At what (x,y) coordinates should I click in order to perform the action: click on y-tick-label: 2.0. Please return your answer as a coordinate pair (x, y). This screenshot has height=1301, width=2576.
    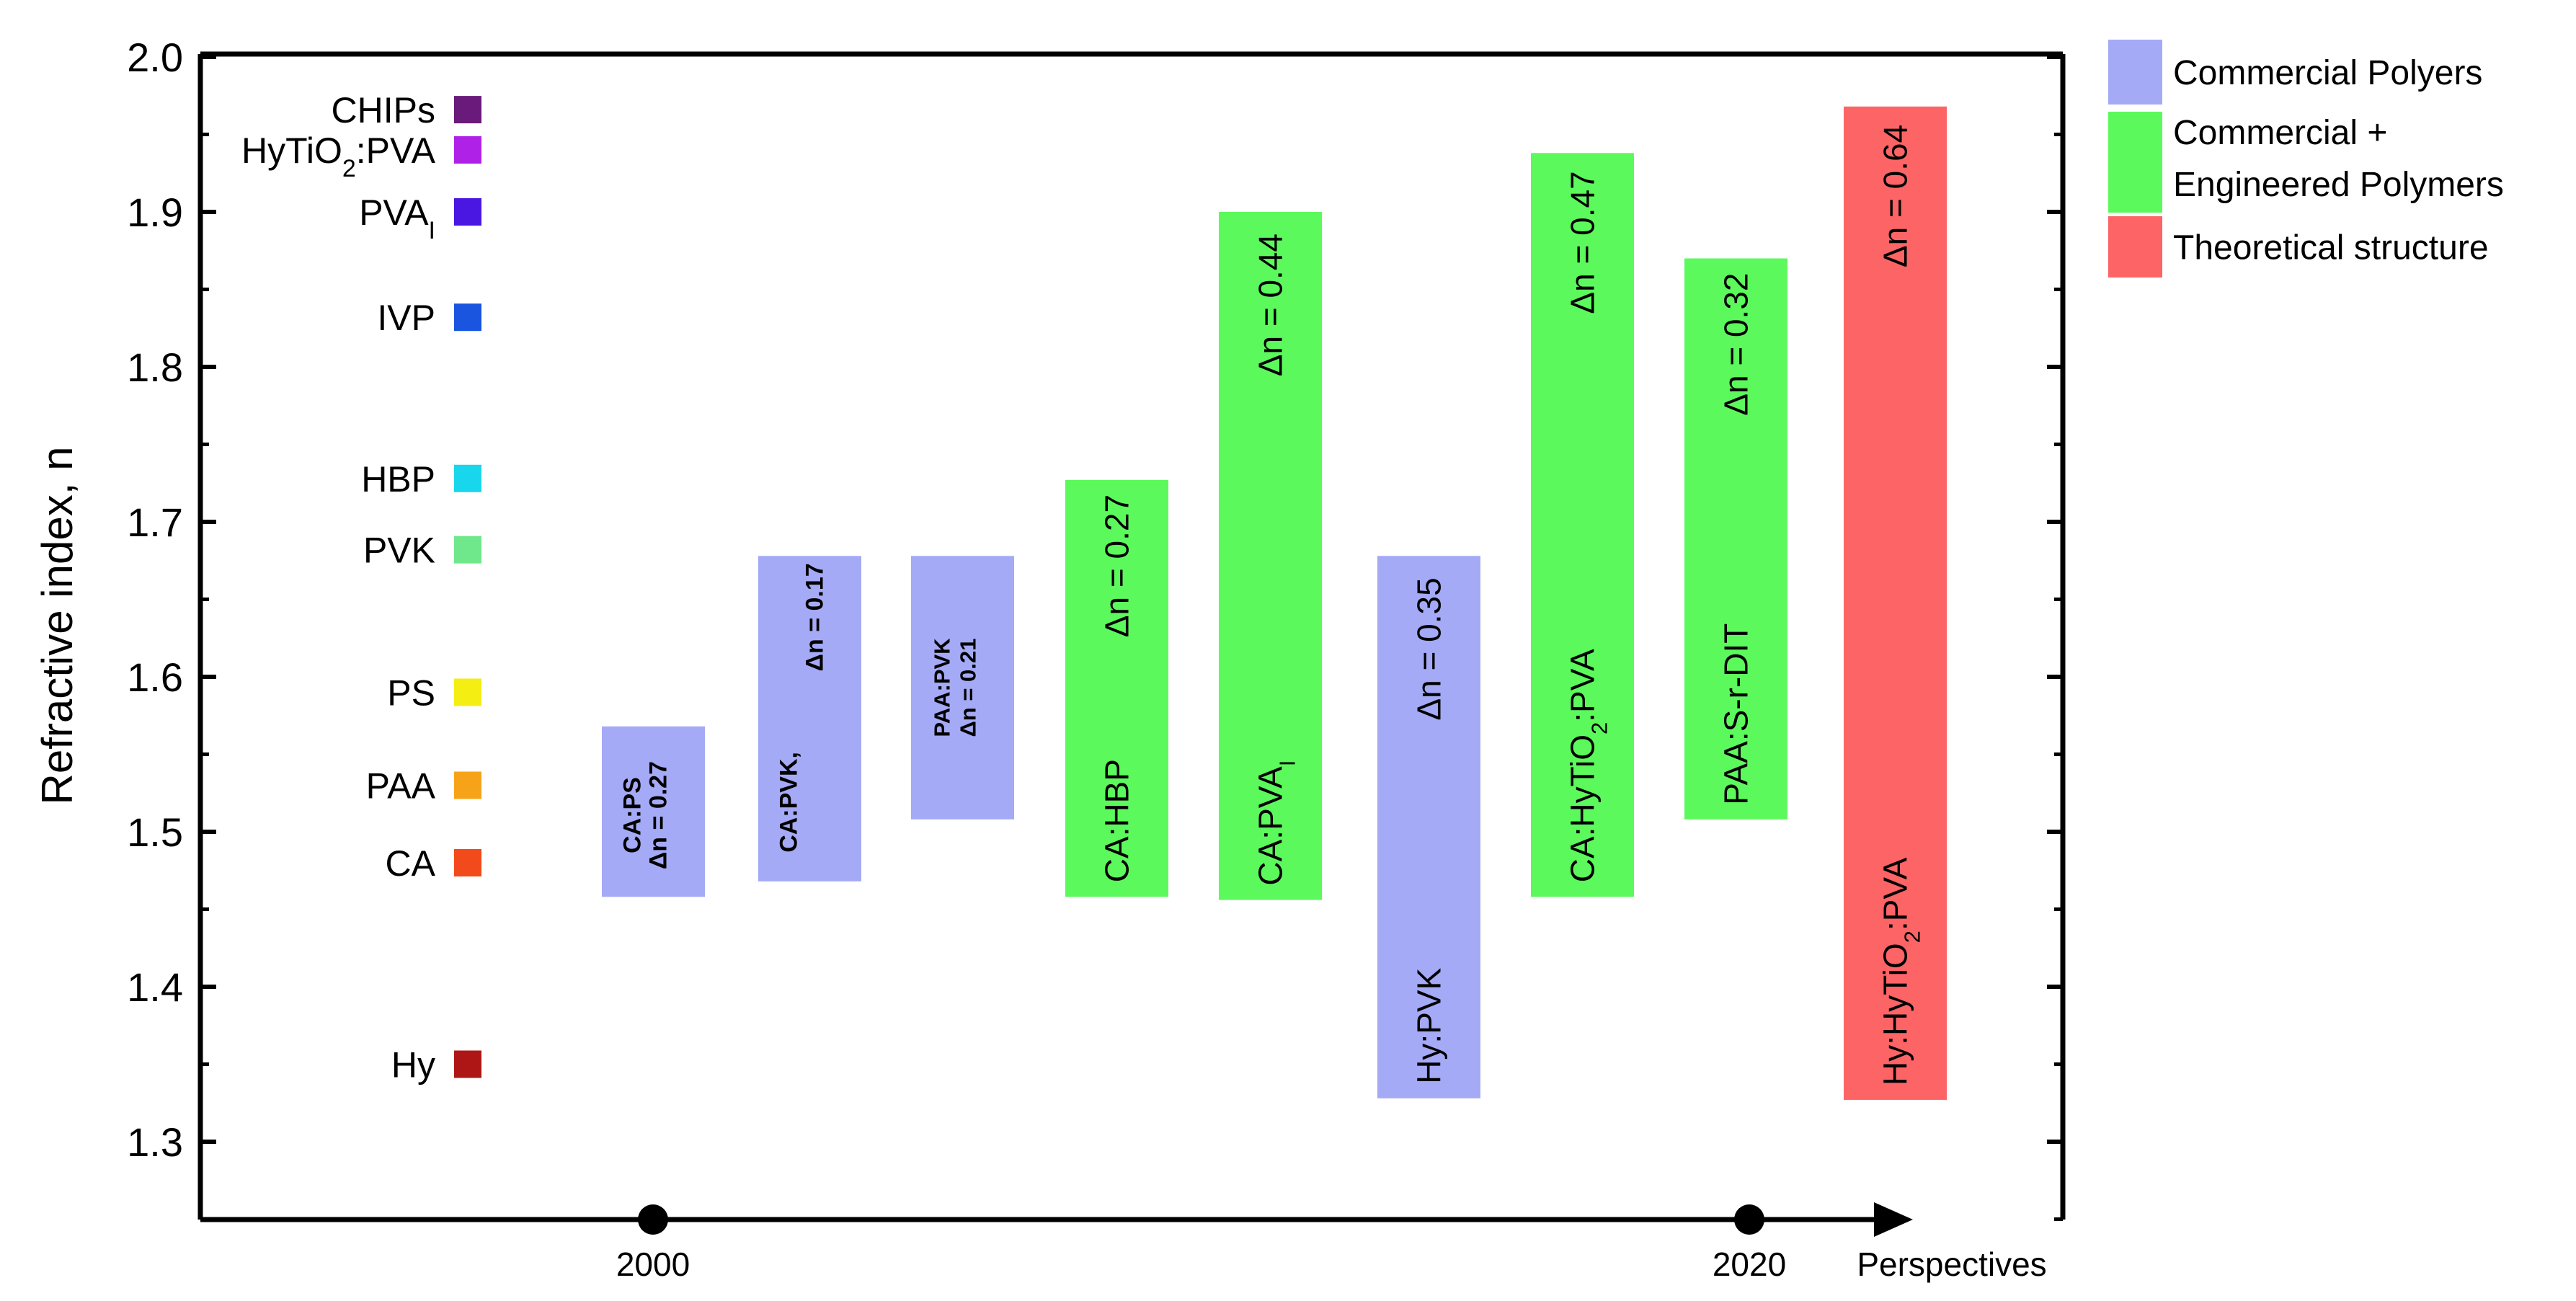
    Looking at the image, I should click on (155, 57).